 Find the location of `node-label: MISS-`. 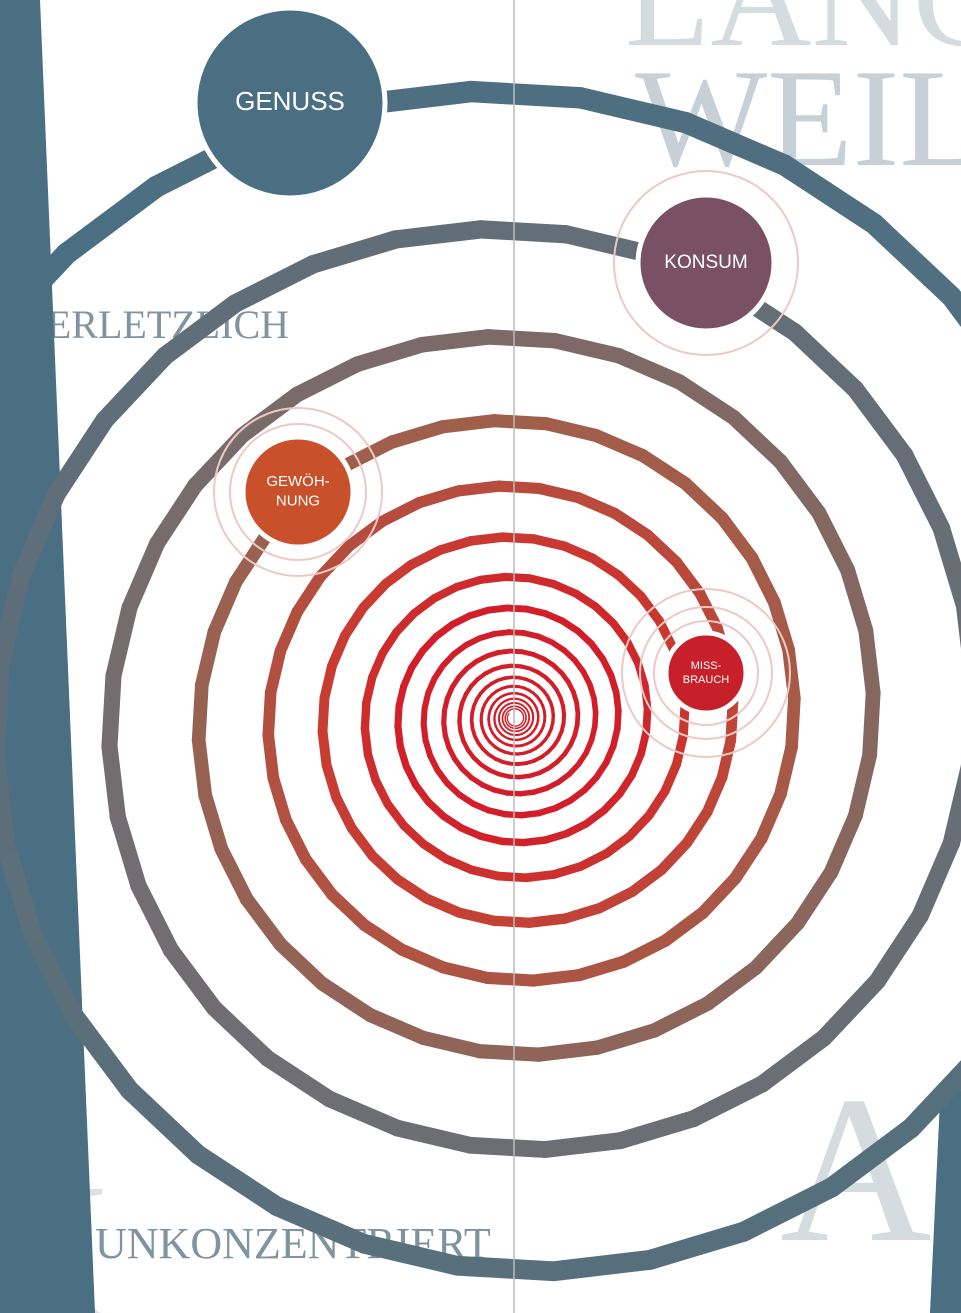

node-label: MISS- is located at coordinates (706, 666).